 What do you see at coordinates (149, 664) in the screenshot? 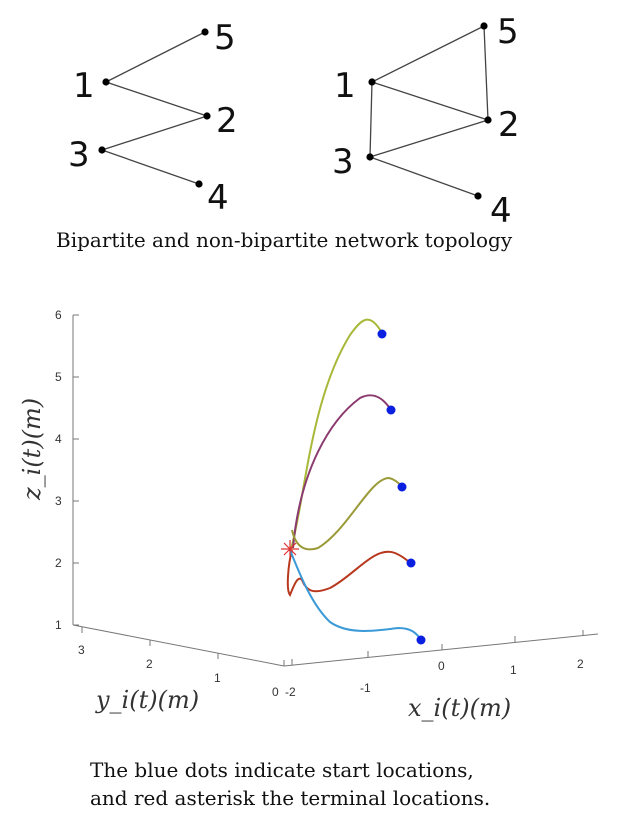
I see `y-tick-label: 2` at bounding box center [149, 664].